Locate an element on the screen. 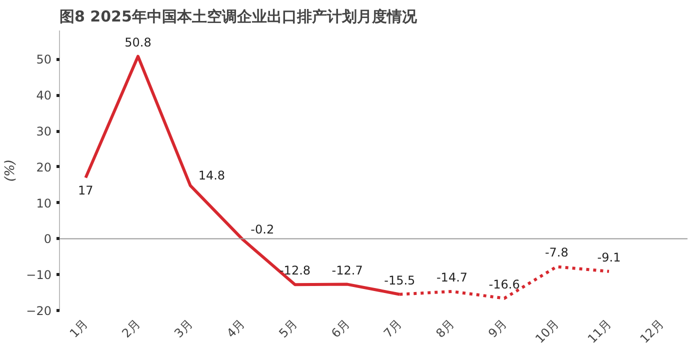 The width and height of the screenshot is (697, 353). data-label: -7.8 is located at coordinates (556, 253).